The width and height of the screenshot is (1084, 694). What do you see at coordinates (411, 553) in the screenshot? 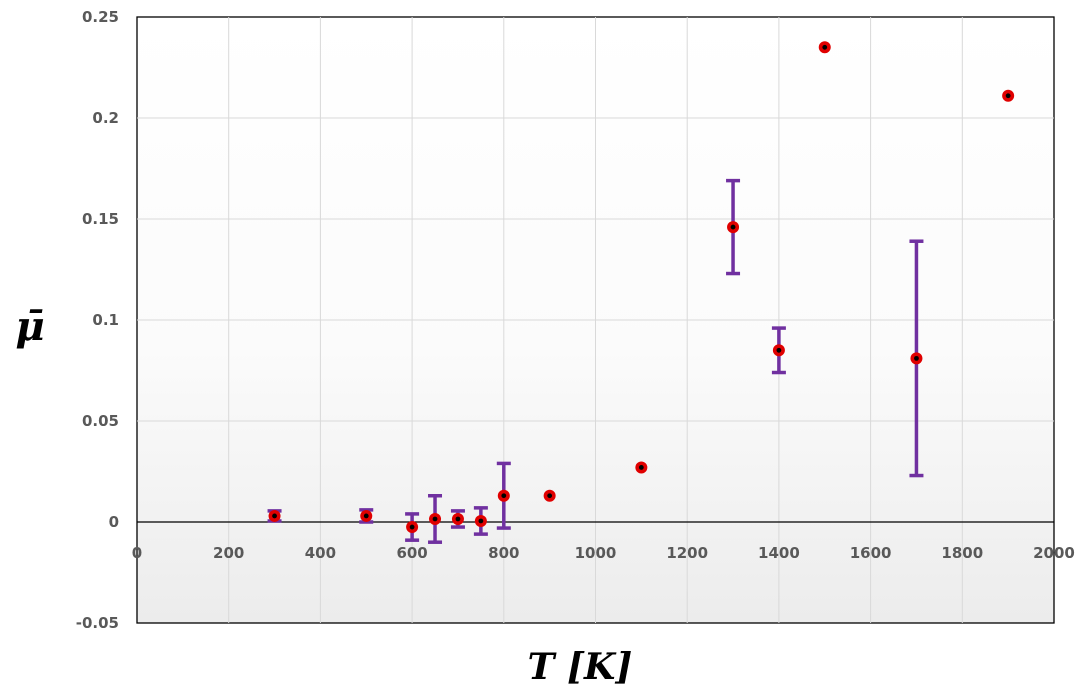
I see `x-tick-label: 600` at bounding box center [411, 553].